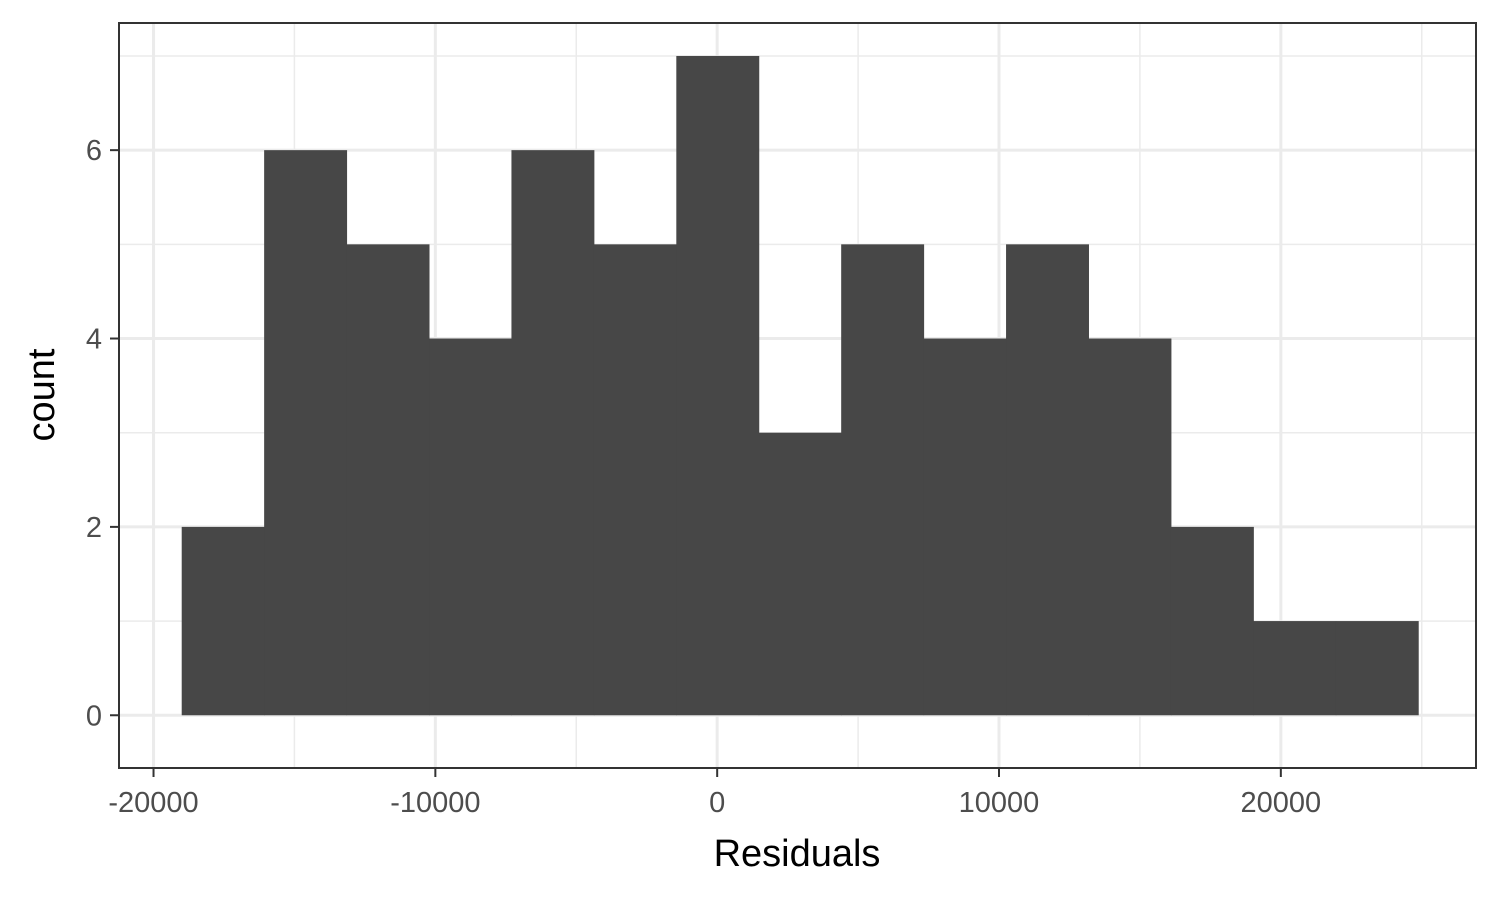  What do you see at coordinates (42, 394) in the screenshot?
I see `y-axis-title: count` at bounding box center [42, 394].